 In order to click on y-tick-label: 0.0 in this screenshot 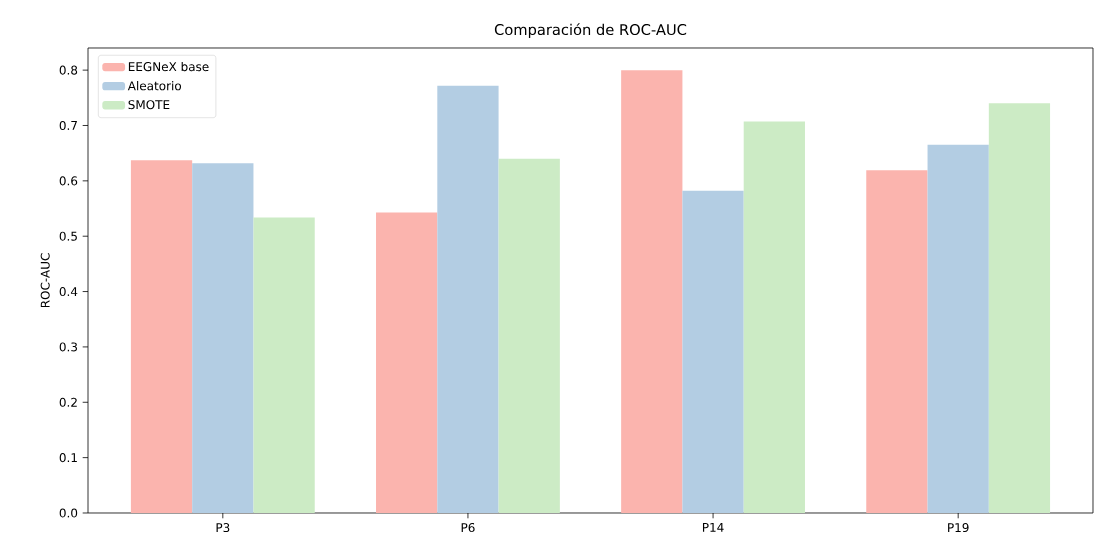, I will do `click(68, 513)`.